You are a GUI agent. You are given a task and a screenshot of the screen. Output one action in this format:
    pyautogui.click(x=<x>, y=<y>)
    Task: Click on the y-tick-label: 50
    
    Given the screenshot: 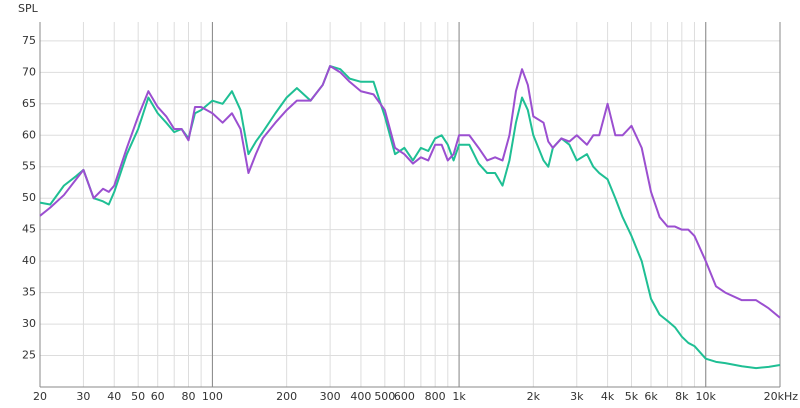 What is the action you would take?
    pyautogui.click(x=29, y=197)
    